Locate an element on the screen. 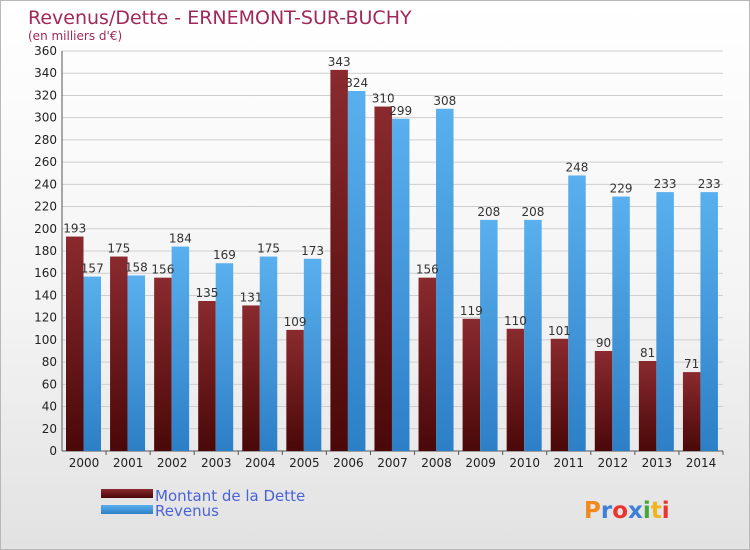 Image resolution: width=750 pixels, height=550 pixels. y-tick-label: 340 is located at coordinates (45, 73).